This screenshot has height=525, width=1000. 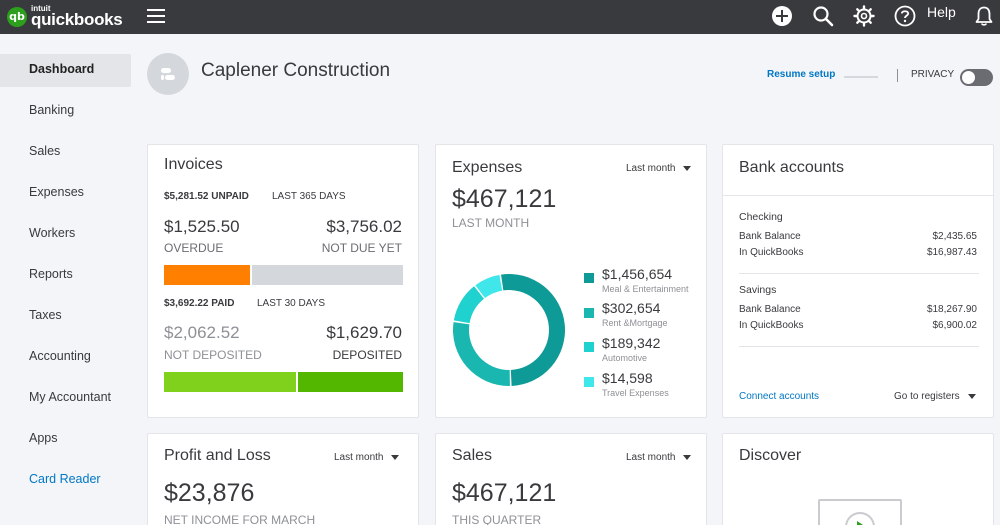 What do you see at coordinates (156, 16) in the screenshot?
I see `hamburger-menu-icon` at bounding box center [156, 16].